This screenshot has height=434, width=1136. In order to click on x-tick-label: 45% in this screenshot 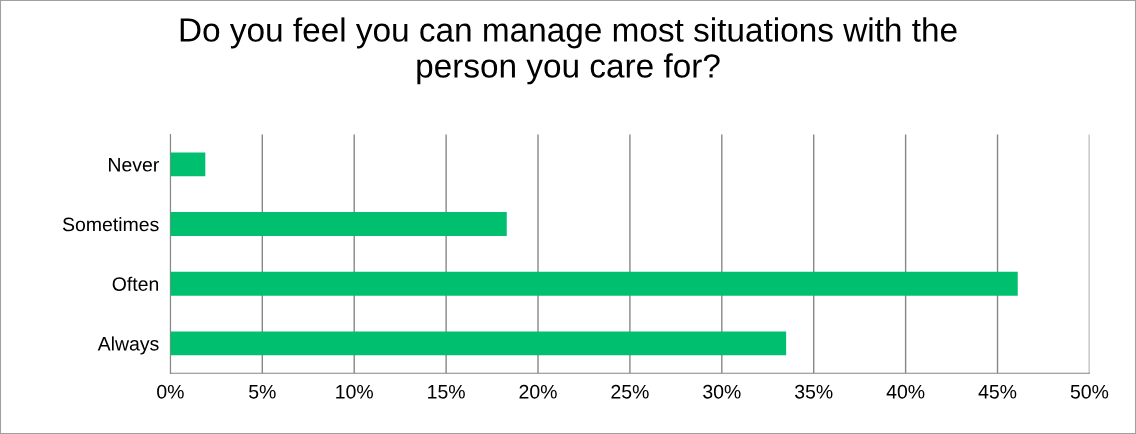, I will do `click(997, 391)`.